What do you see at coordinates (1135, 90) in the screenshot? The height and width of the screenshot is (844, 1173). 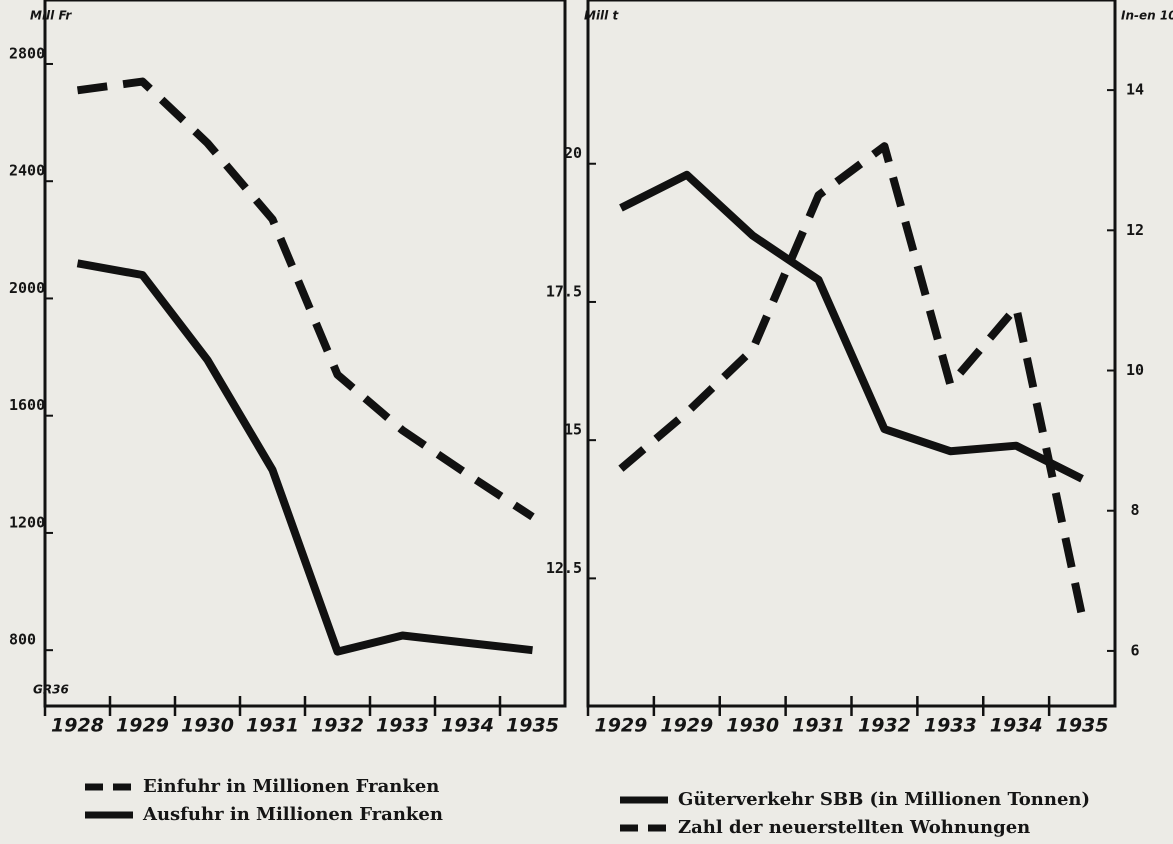 I see `y2-tick-label: 14` at bounding box center [1135, 90].